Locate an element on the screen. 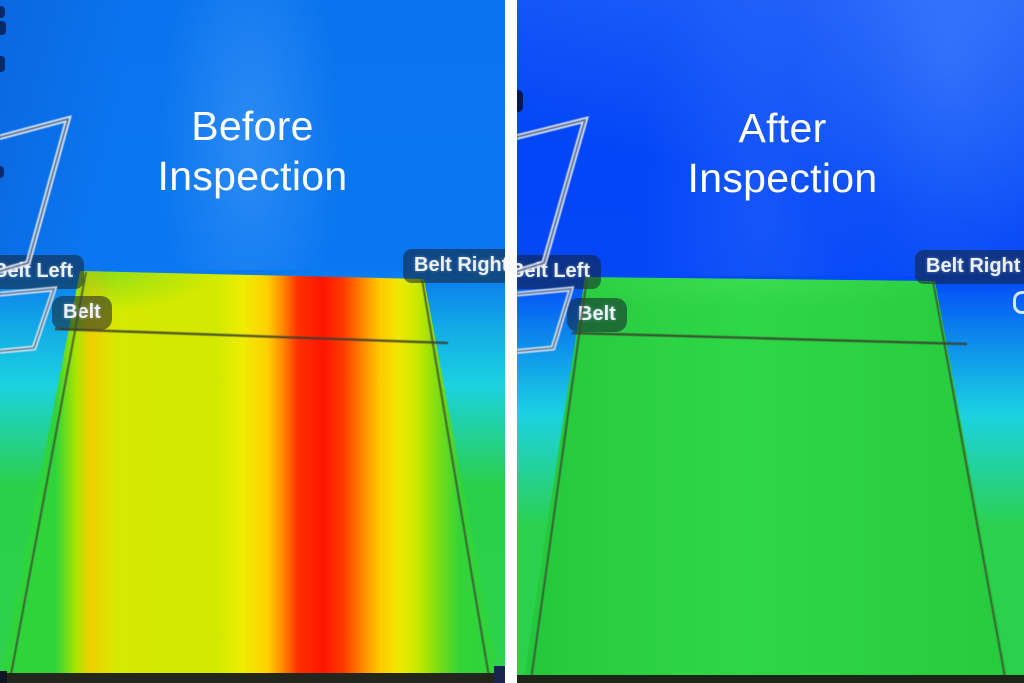 The width and height of the screenshot is (1024, 683). clipped-glyph-artifact is located at coordinates (1018, 302).